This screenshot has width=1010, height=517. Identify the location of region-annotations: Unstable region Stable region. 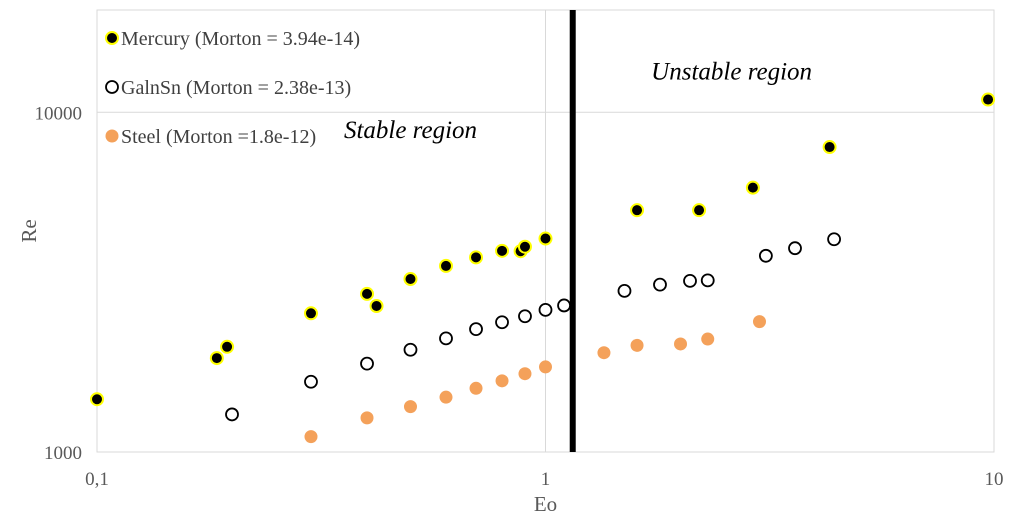
(578, 101).